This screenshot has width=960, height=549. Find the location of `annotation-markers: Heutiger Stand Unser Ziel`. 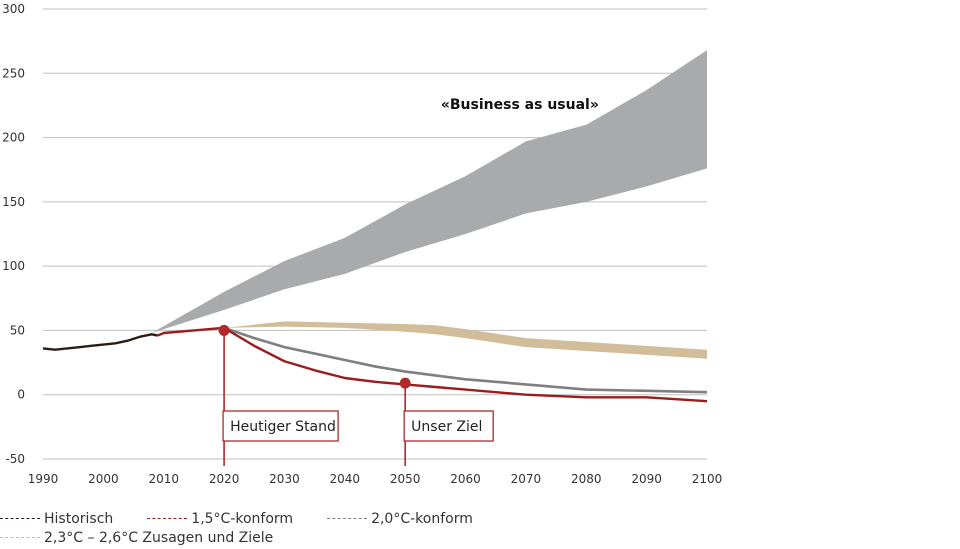

annotation-markers: Heutiger Stand Unser Ziel is located at coordinates (356, 395).